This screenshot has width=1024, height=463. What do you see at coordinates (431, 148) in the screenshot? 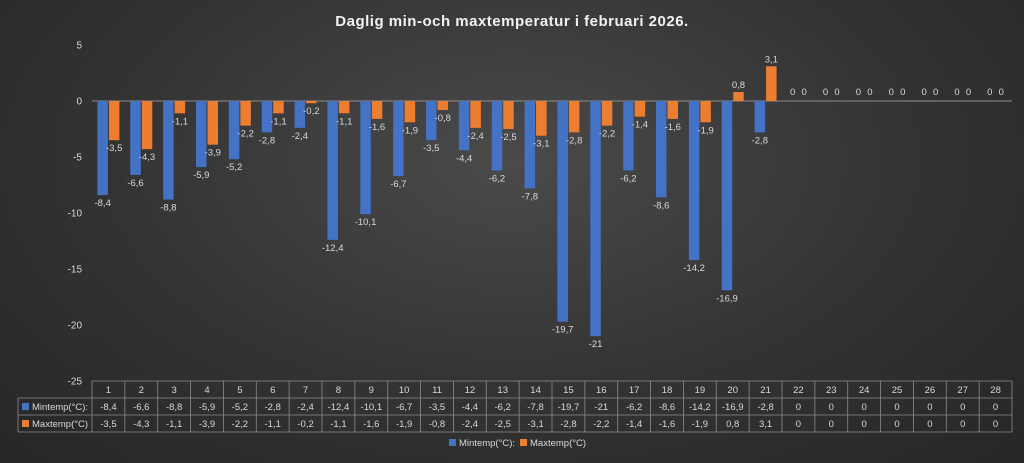
I see `min-temp-data-label: -3,5` at bounding box center [431, 148].